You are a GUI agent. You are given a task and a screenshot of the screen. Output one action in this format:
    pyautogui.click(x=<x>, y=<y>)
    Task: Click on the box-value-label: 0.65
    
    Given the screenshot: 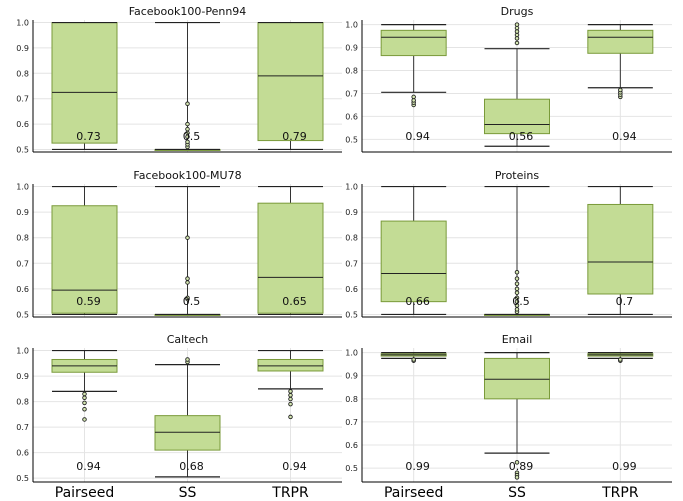 What is the action you would take?
    pyautogui.click(x=294, y=301)
    